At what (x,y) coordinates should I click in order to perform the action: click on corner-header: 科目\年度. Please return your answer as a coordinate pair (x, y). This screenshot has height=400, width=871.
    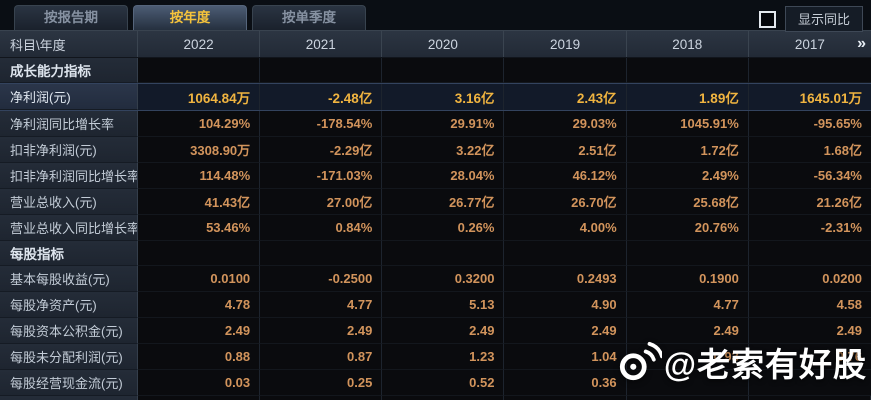
    Looking at the image, I should click on (69, 44).